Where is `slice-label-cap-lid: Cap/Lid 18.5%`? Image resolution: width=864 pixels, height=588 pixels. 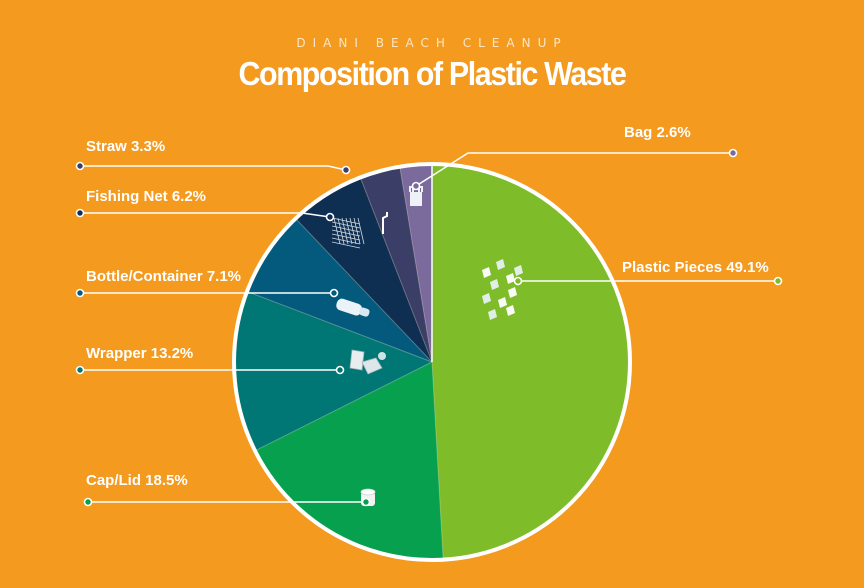
slice-label-cap-lid: Cap/Lid 18.5% is located at coordinates (137, 480).